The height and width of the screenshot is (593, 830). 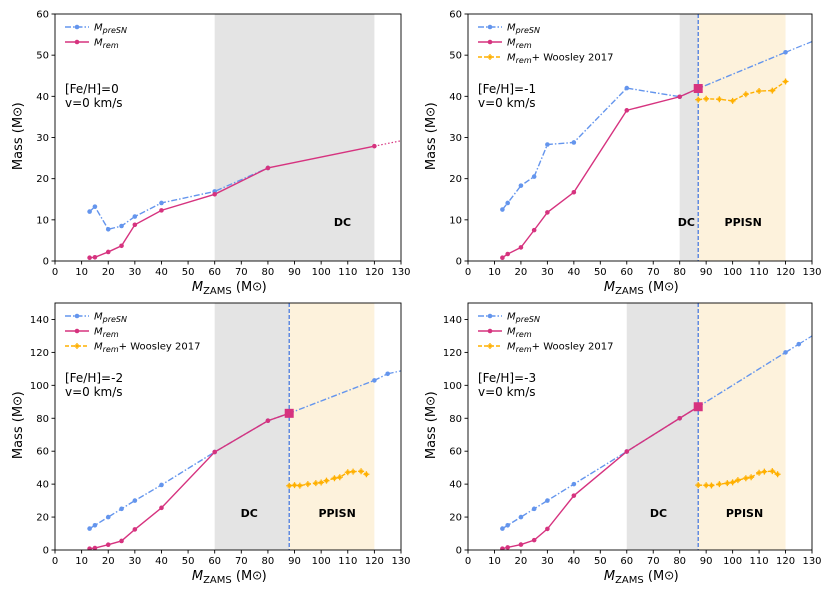 I want to click on x-tick-label: 0, so click(x=55, y=561).